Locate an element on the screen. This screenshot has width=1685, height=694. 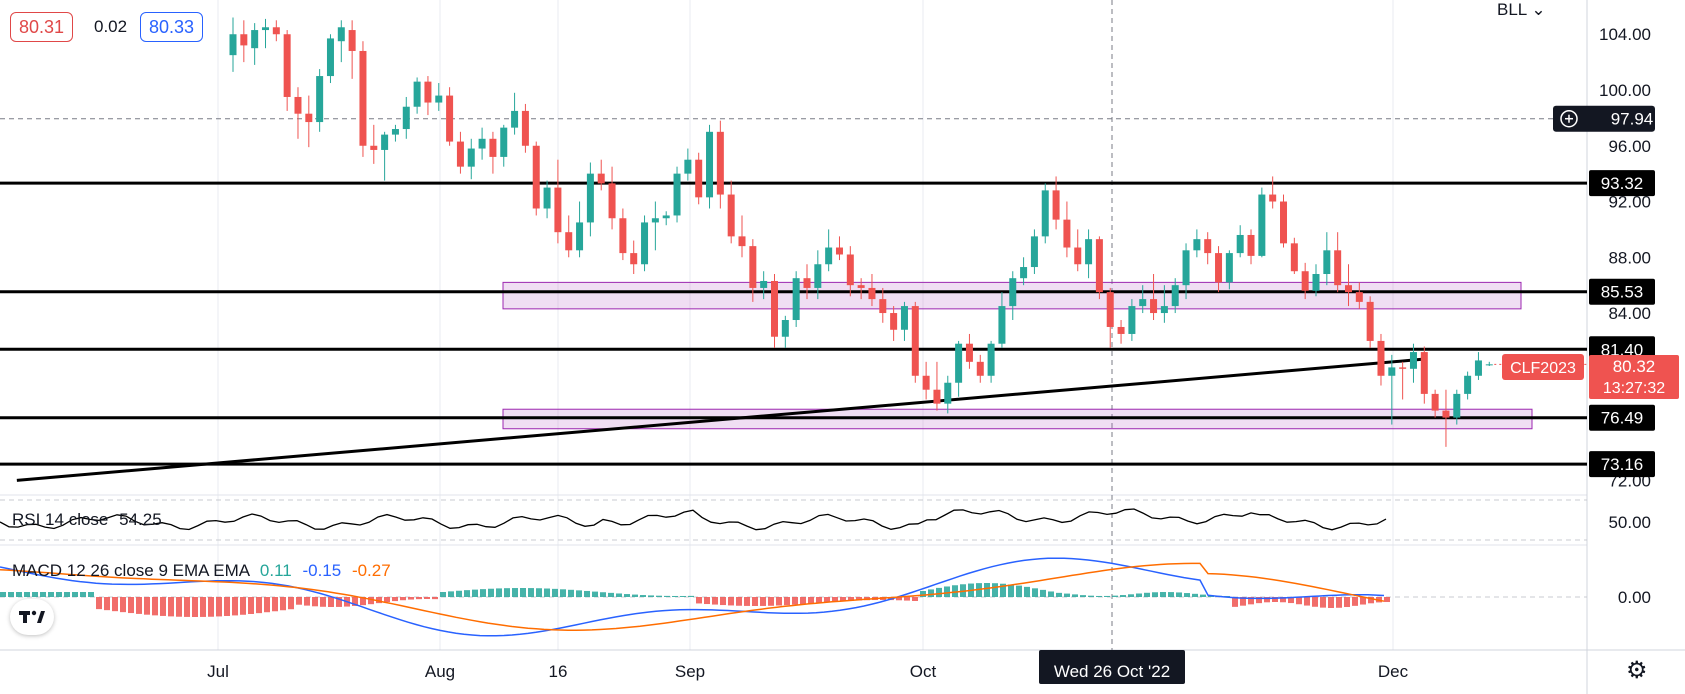
ask-price-box: 80.33 is located at coordinates (172, 27).